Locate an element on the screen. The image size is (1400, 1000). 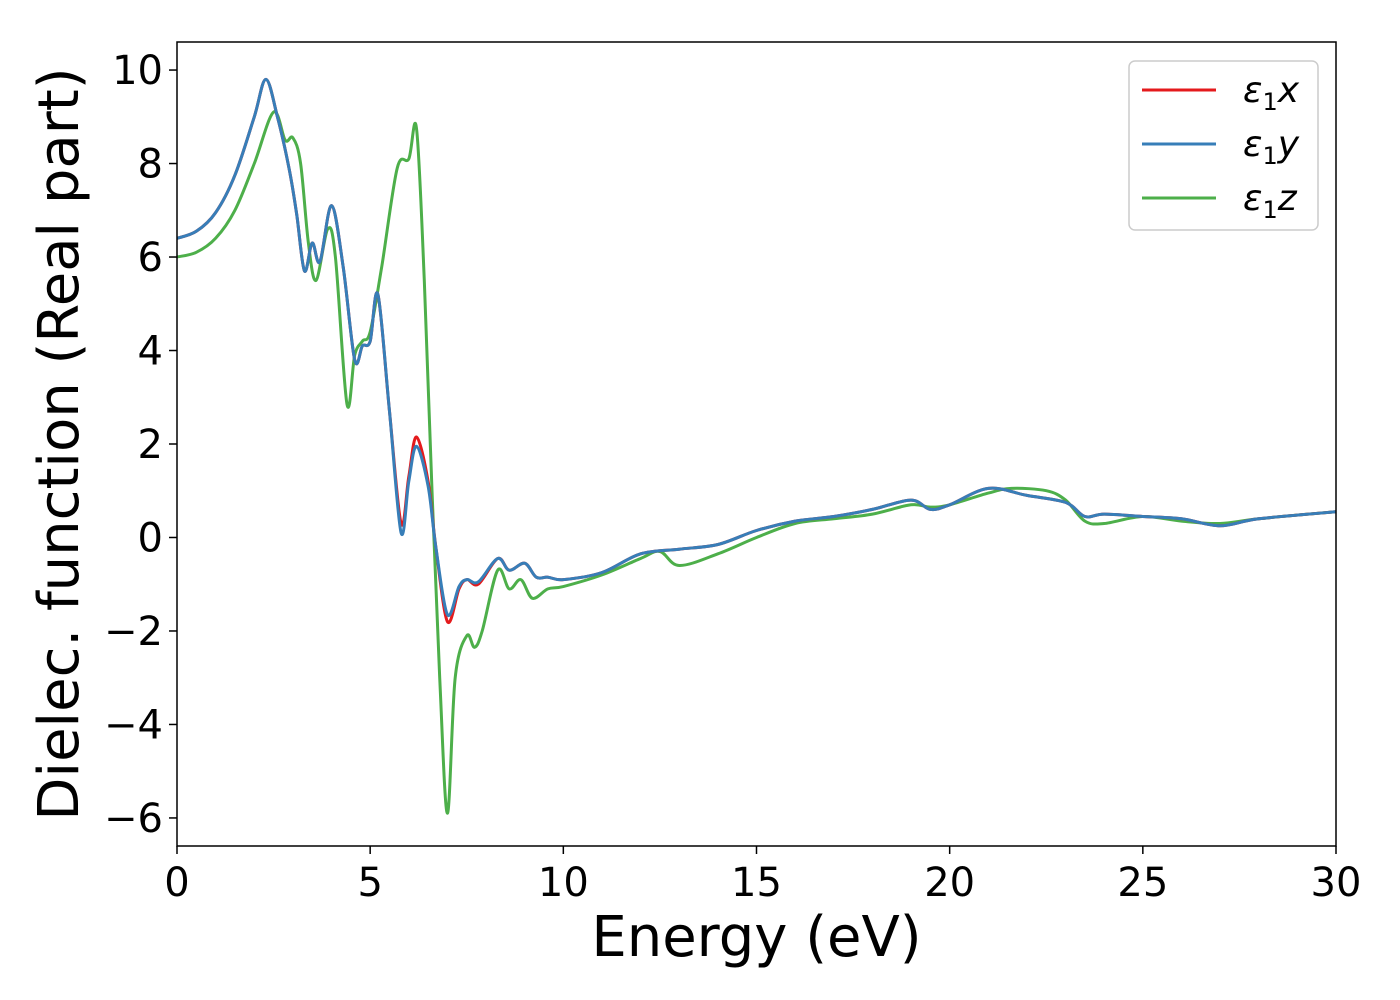
y-tick-label: 2 is located at coordinates (150, 445).